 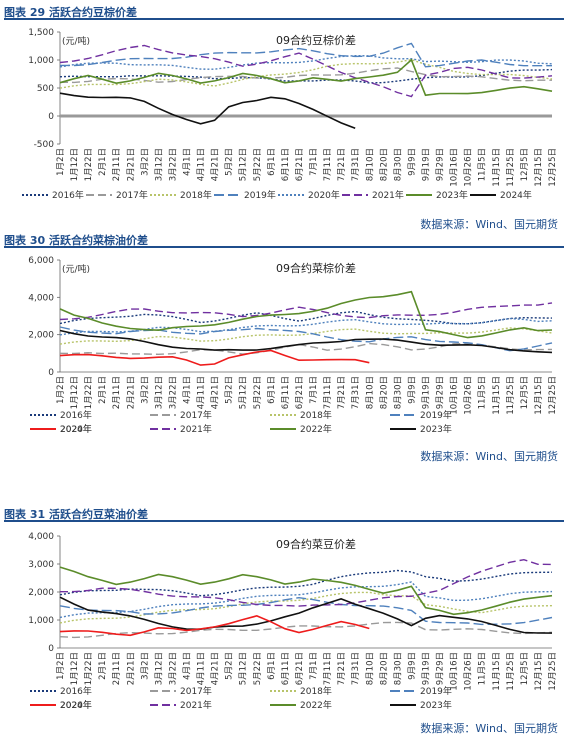 I want to click on x-tick-label: 8月20日, so click(x=384, y=668).